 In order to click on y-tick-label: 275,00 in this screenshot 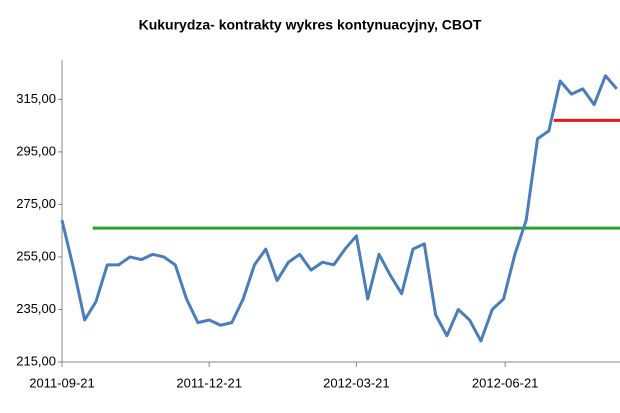, I will do `click(36, 203)`.